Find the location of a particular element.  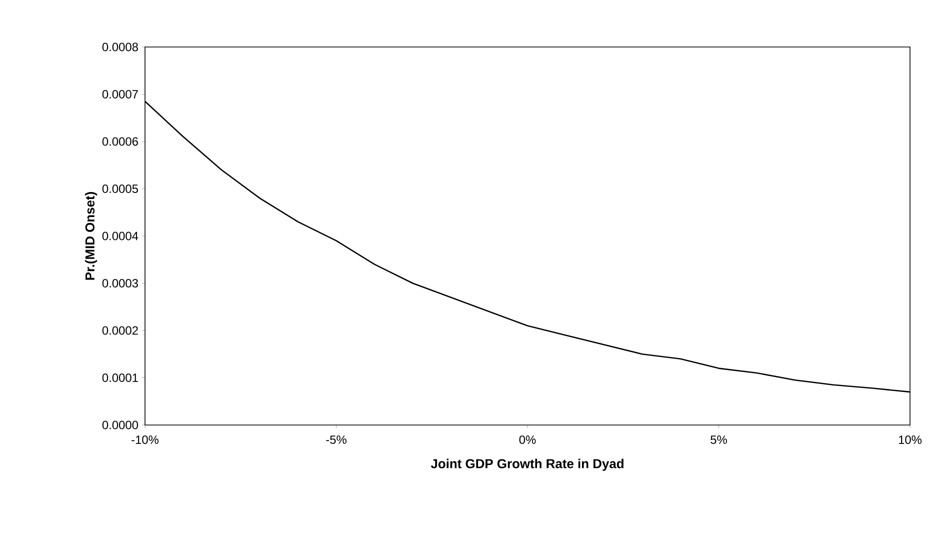

x-tick-label: 0% is located at coordinates (527, 439).